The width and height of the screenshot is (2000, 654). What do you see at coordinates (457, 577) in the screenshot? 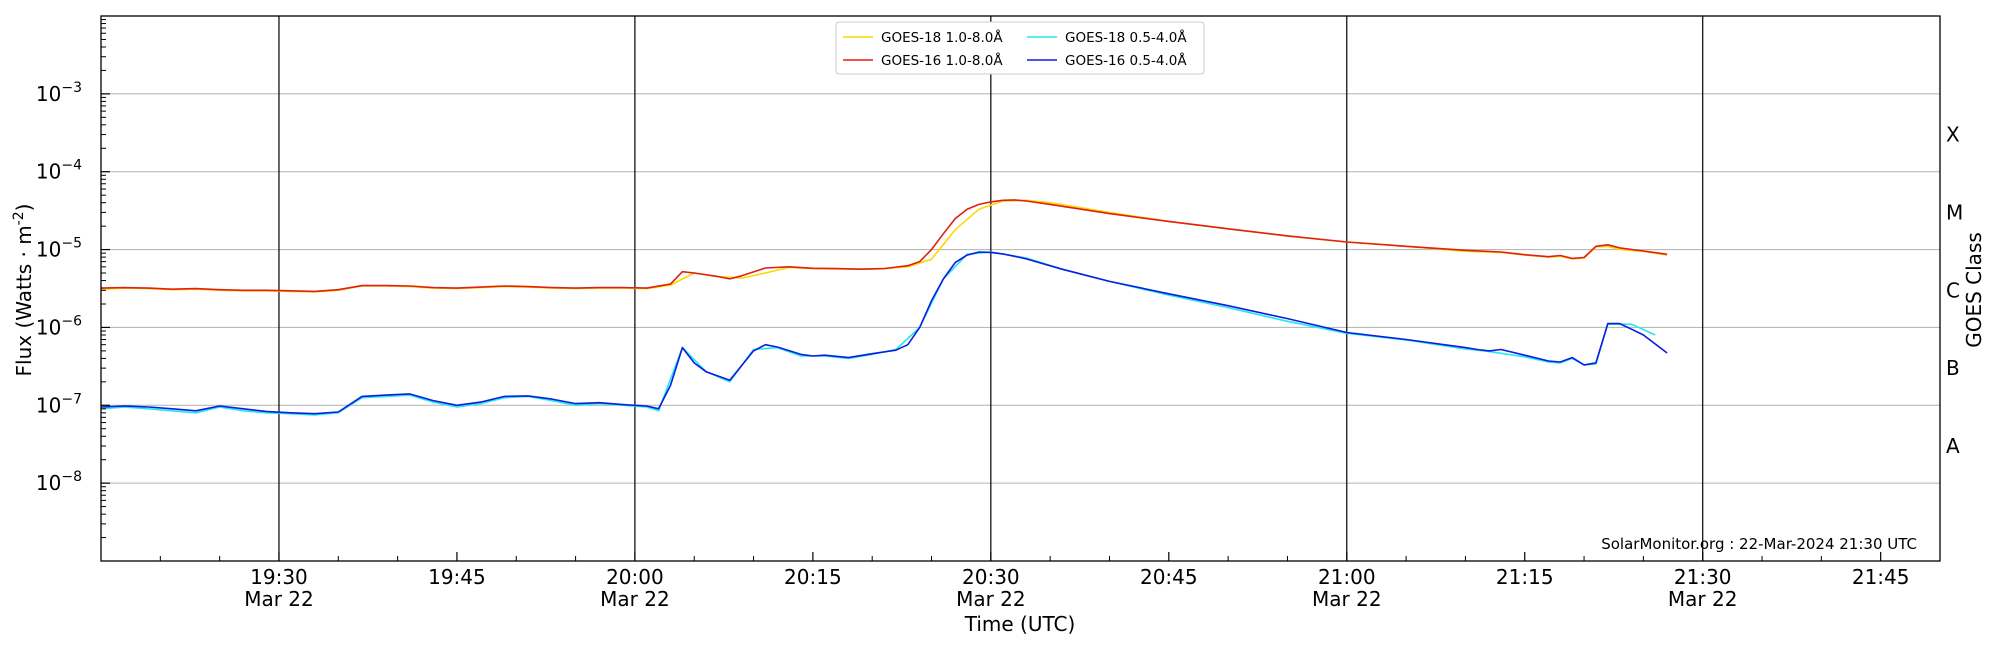
I see `x-tick-label: 19:45` at bounding box center [457, 577].